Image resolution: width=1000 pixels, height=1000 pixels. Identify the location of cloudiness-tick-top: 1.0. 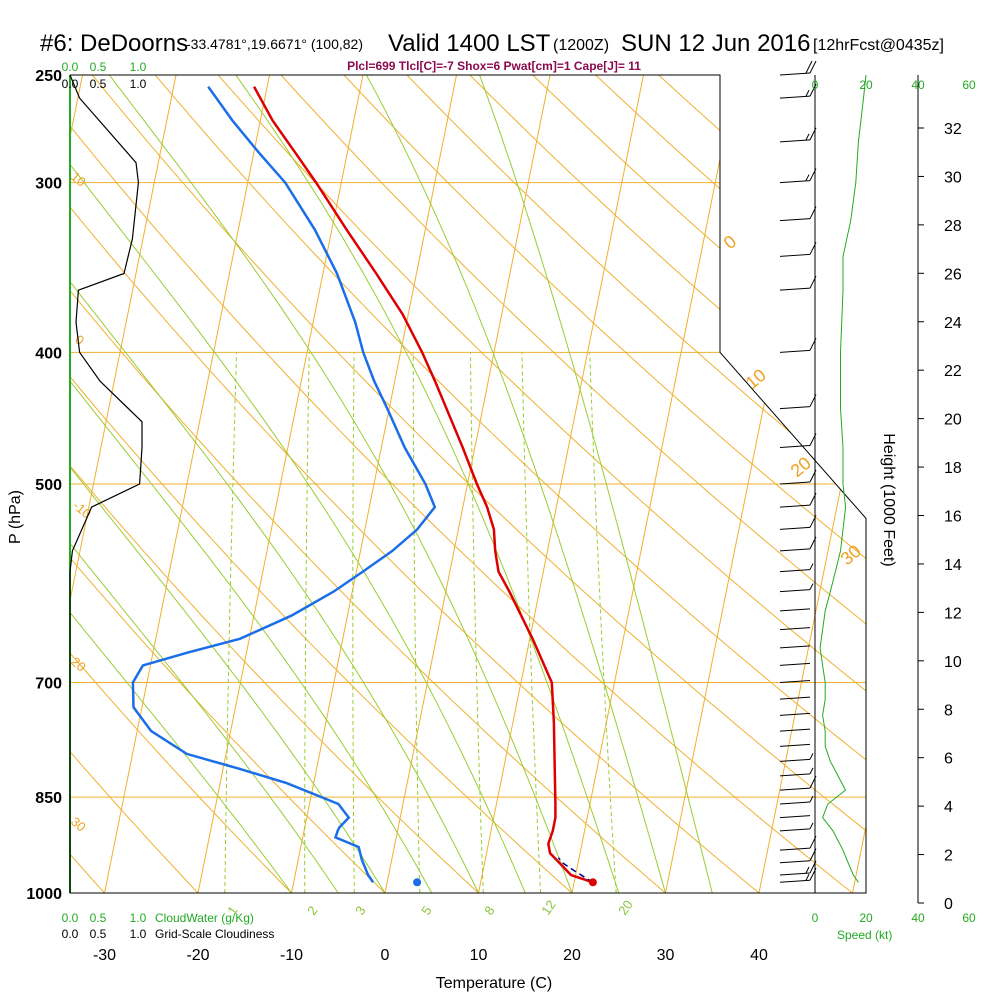
(138, 84).